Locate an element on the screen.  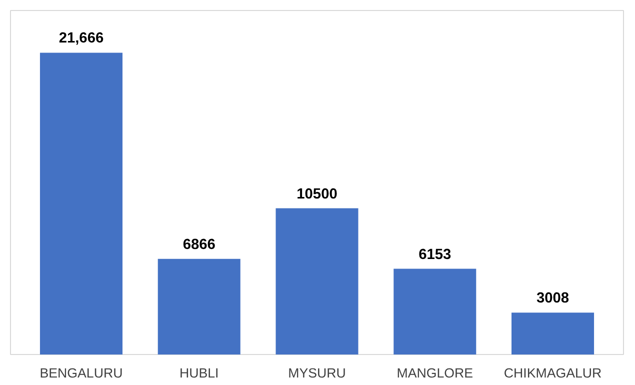
x-tick-label: MYSURU is located at coordinates (317, 373).